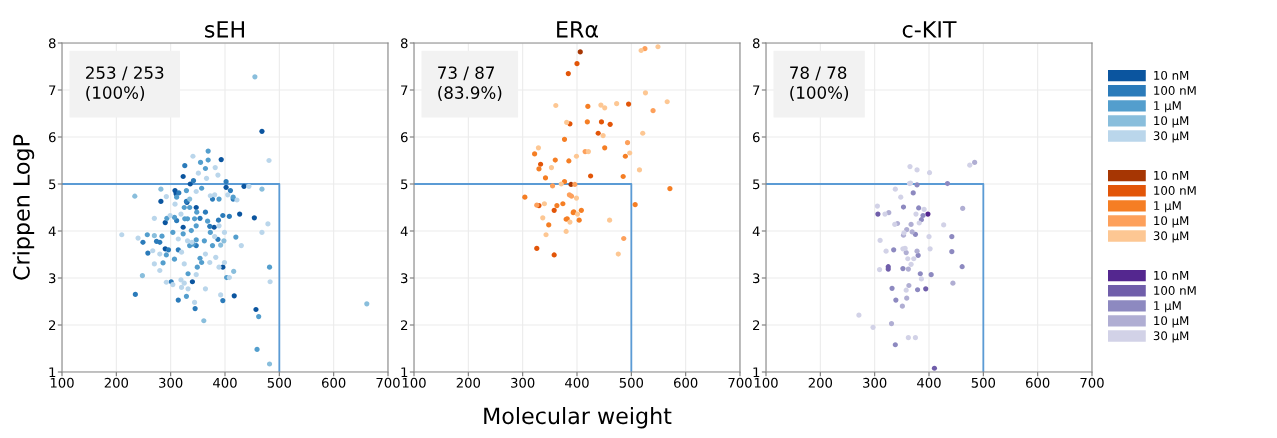 The image size is (1277, 438). What do you see at coordinates (578, 417) in the screenshot?
I see `x-axis-title: Molecular weight` at bounding box center [578, 417].